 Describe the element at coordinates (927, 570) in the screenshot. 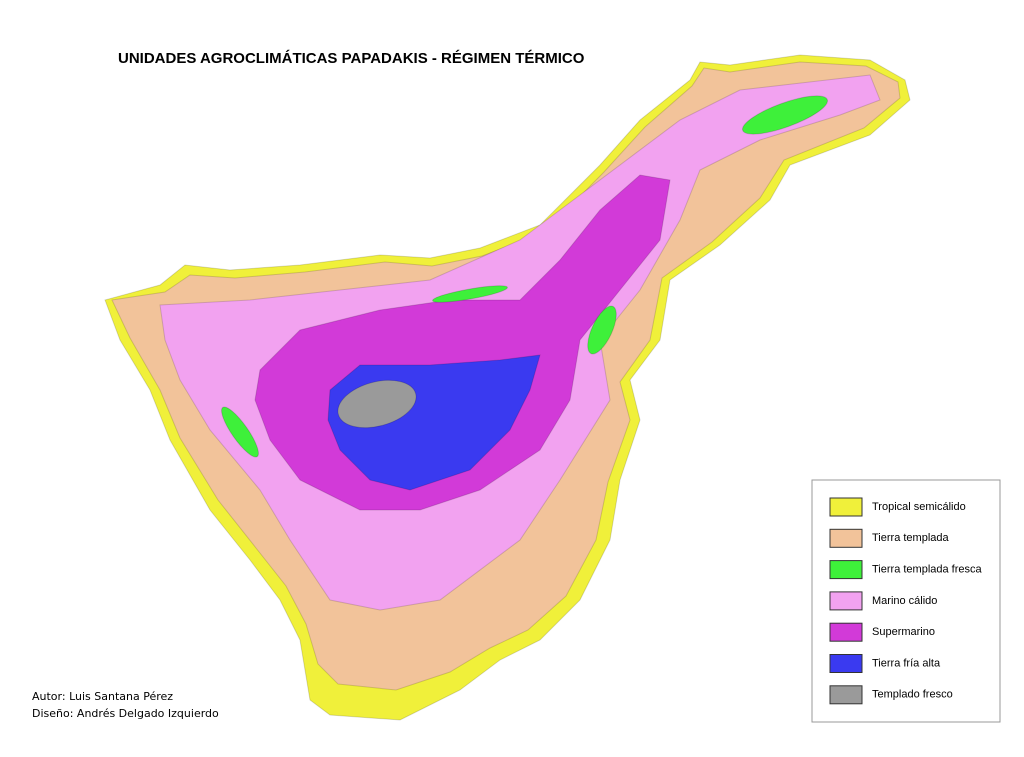

I see `legend-label: Tierra templada fresca` at that location.